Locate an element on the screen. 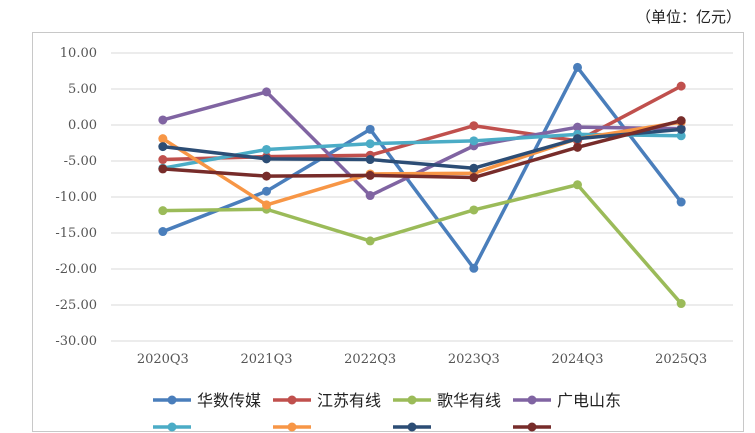  y-tick-label: -15.00 is located at coordinates (76, 233).